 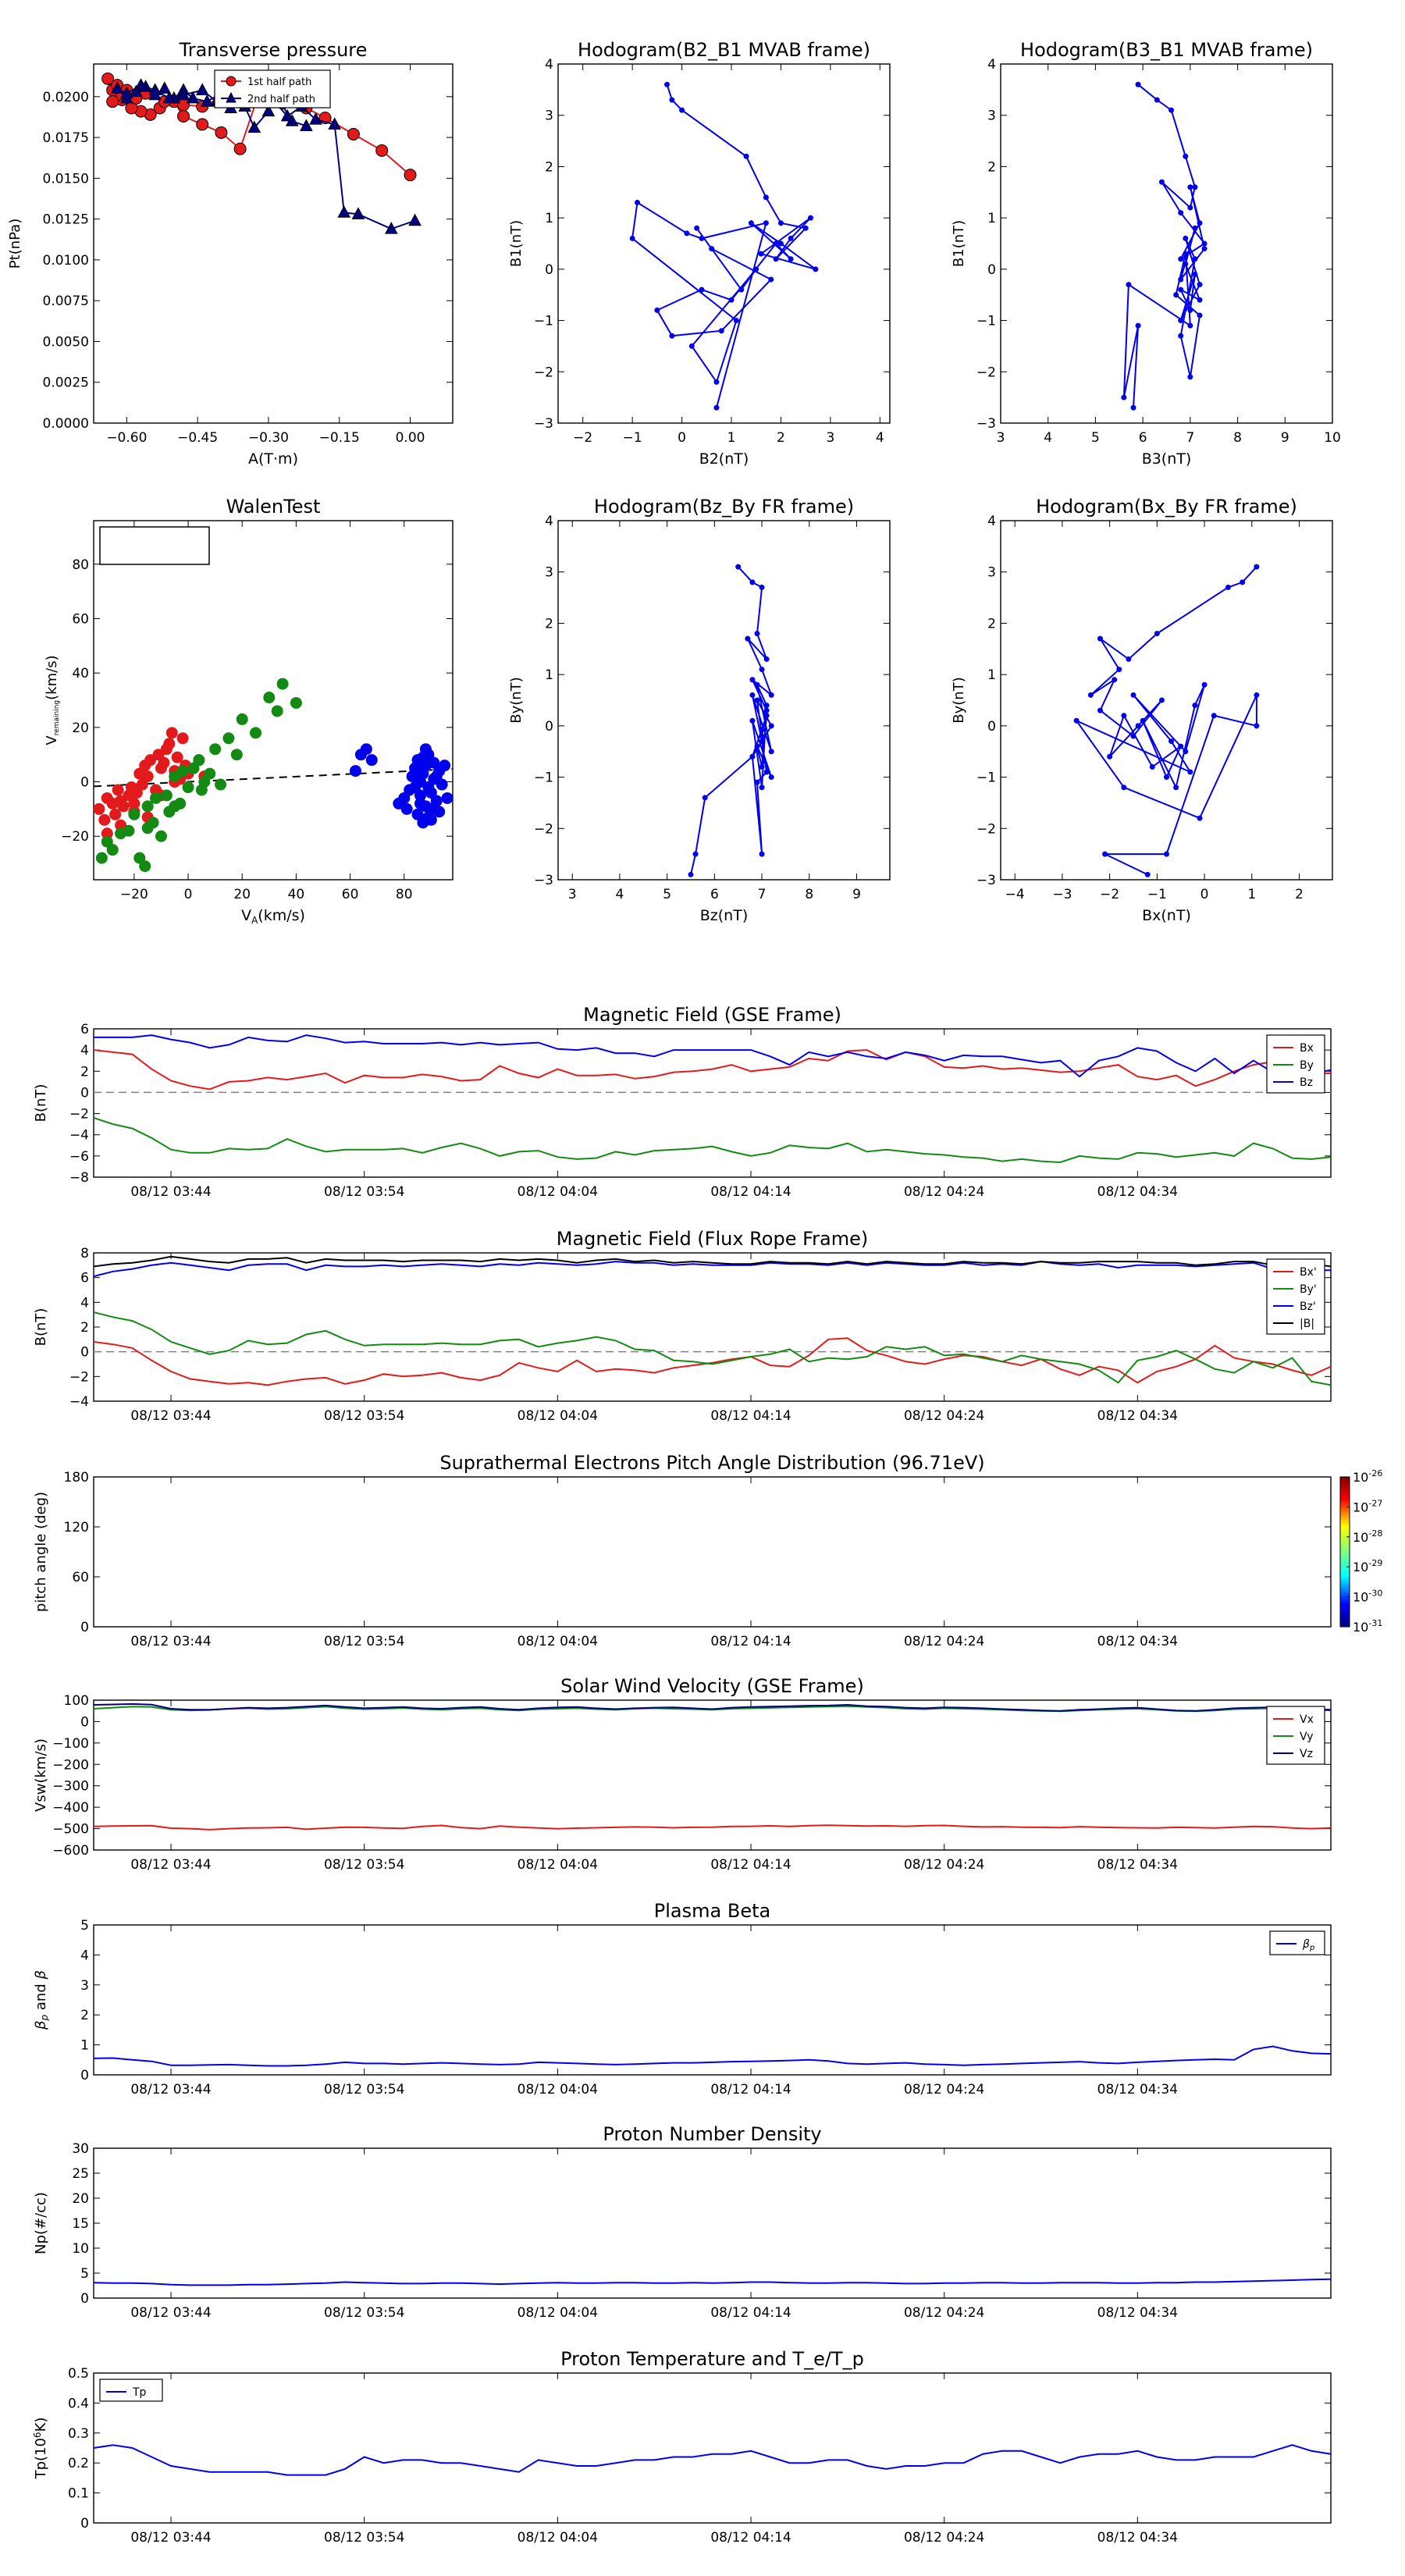 I want to click on y-tick-label: 0.2, so click(x=78, y=2463).